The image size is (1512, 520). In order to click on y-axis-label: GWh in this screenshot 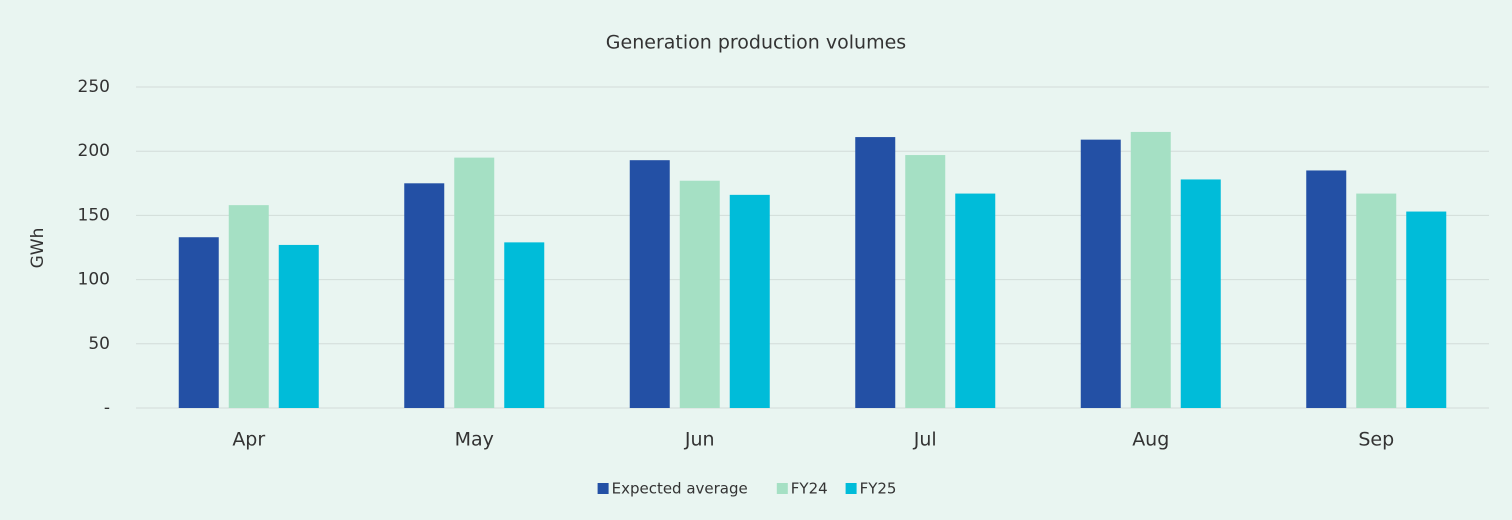, I will do `click(38, 248)`.